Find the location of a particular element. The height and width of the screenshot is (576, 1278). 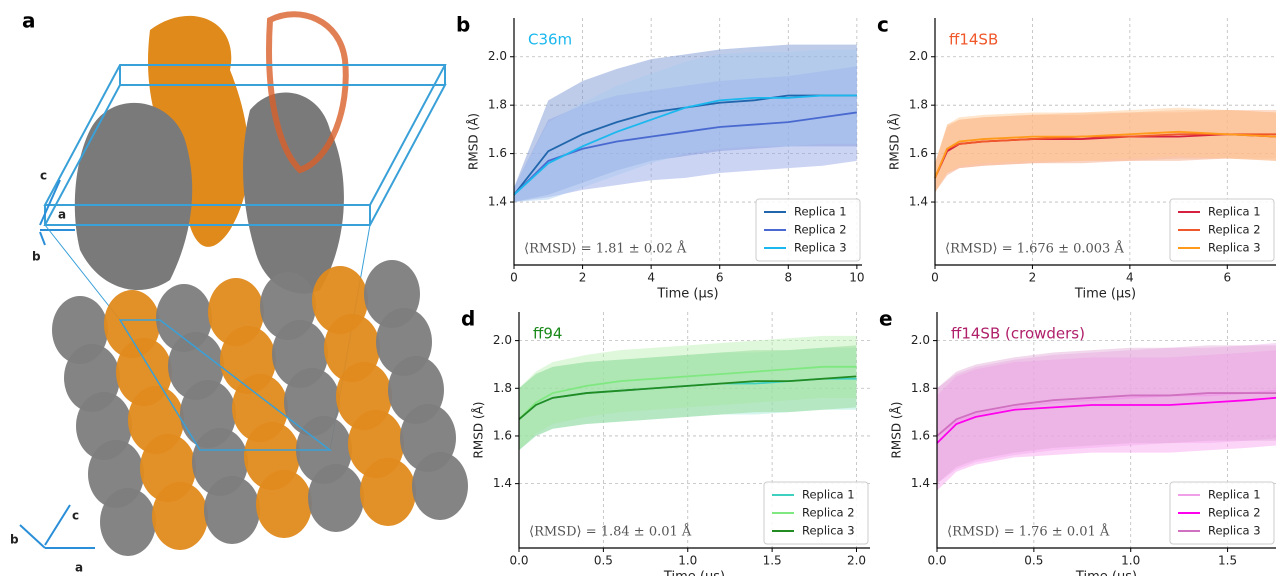

annotation: ⟨RMSD⟩ = 1.84 ± 0.01 Å is located at coordinates (610, 532).